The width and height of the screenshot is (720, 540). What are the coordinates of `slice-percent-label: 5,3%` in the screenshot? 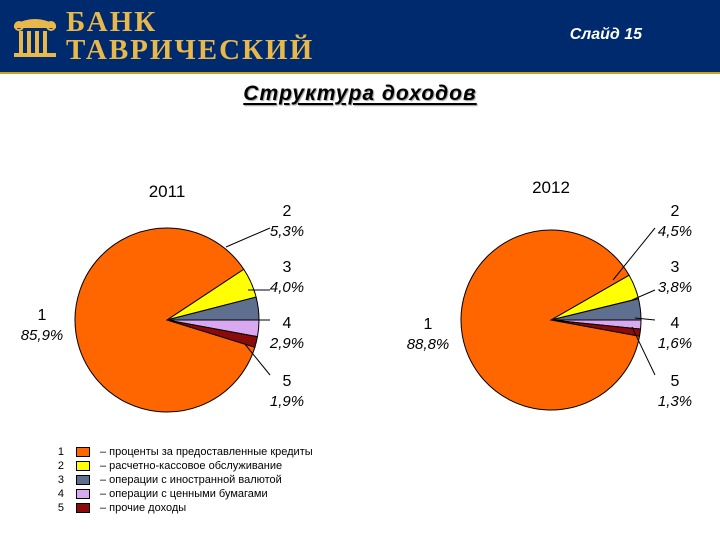 It's located at (287, 231).